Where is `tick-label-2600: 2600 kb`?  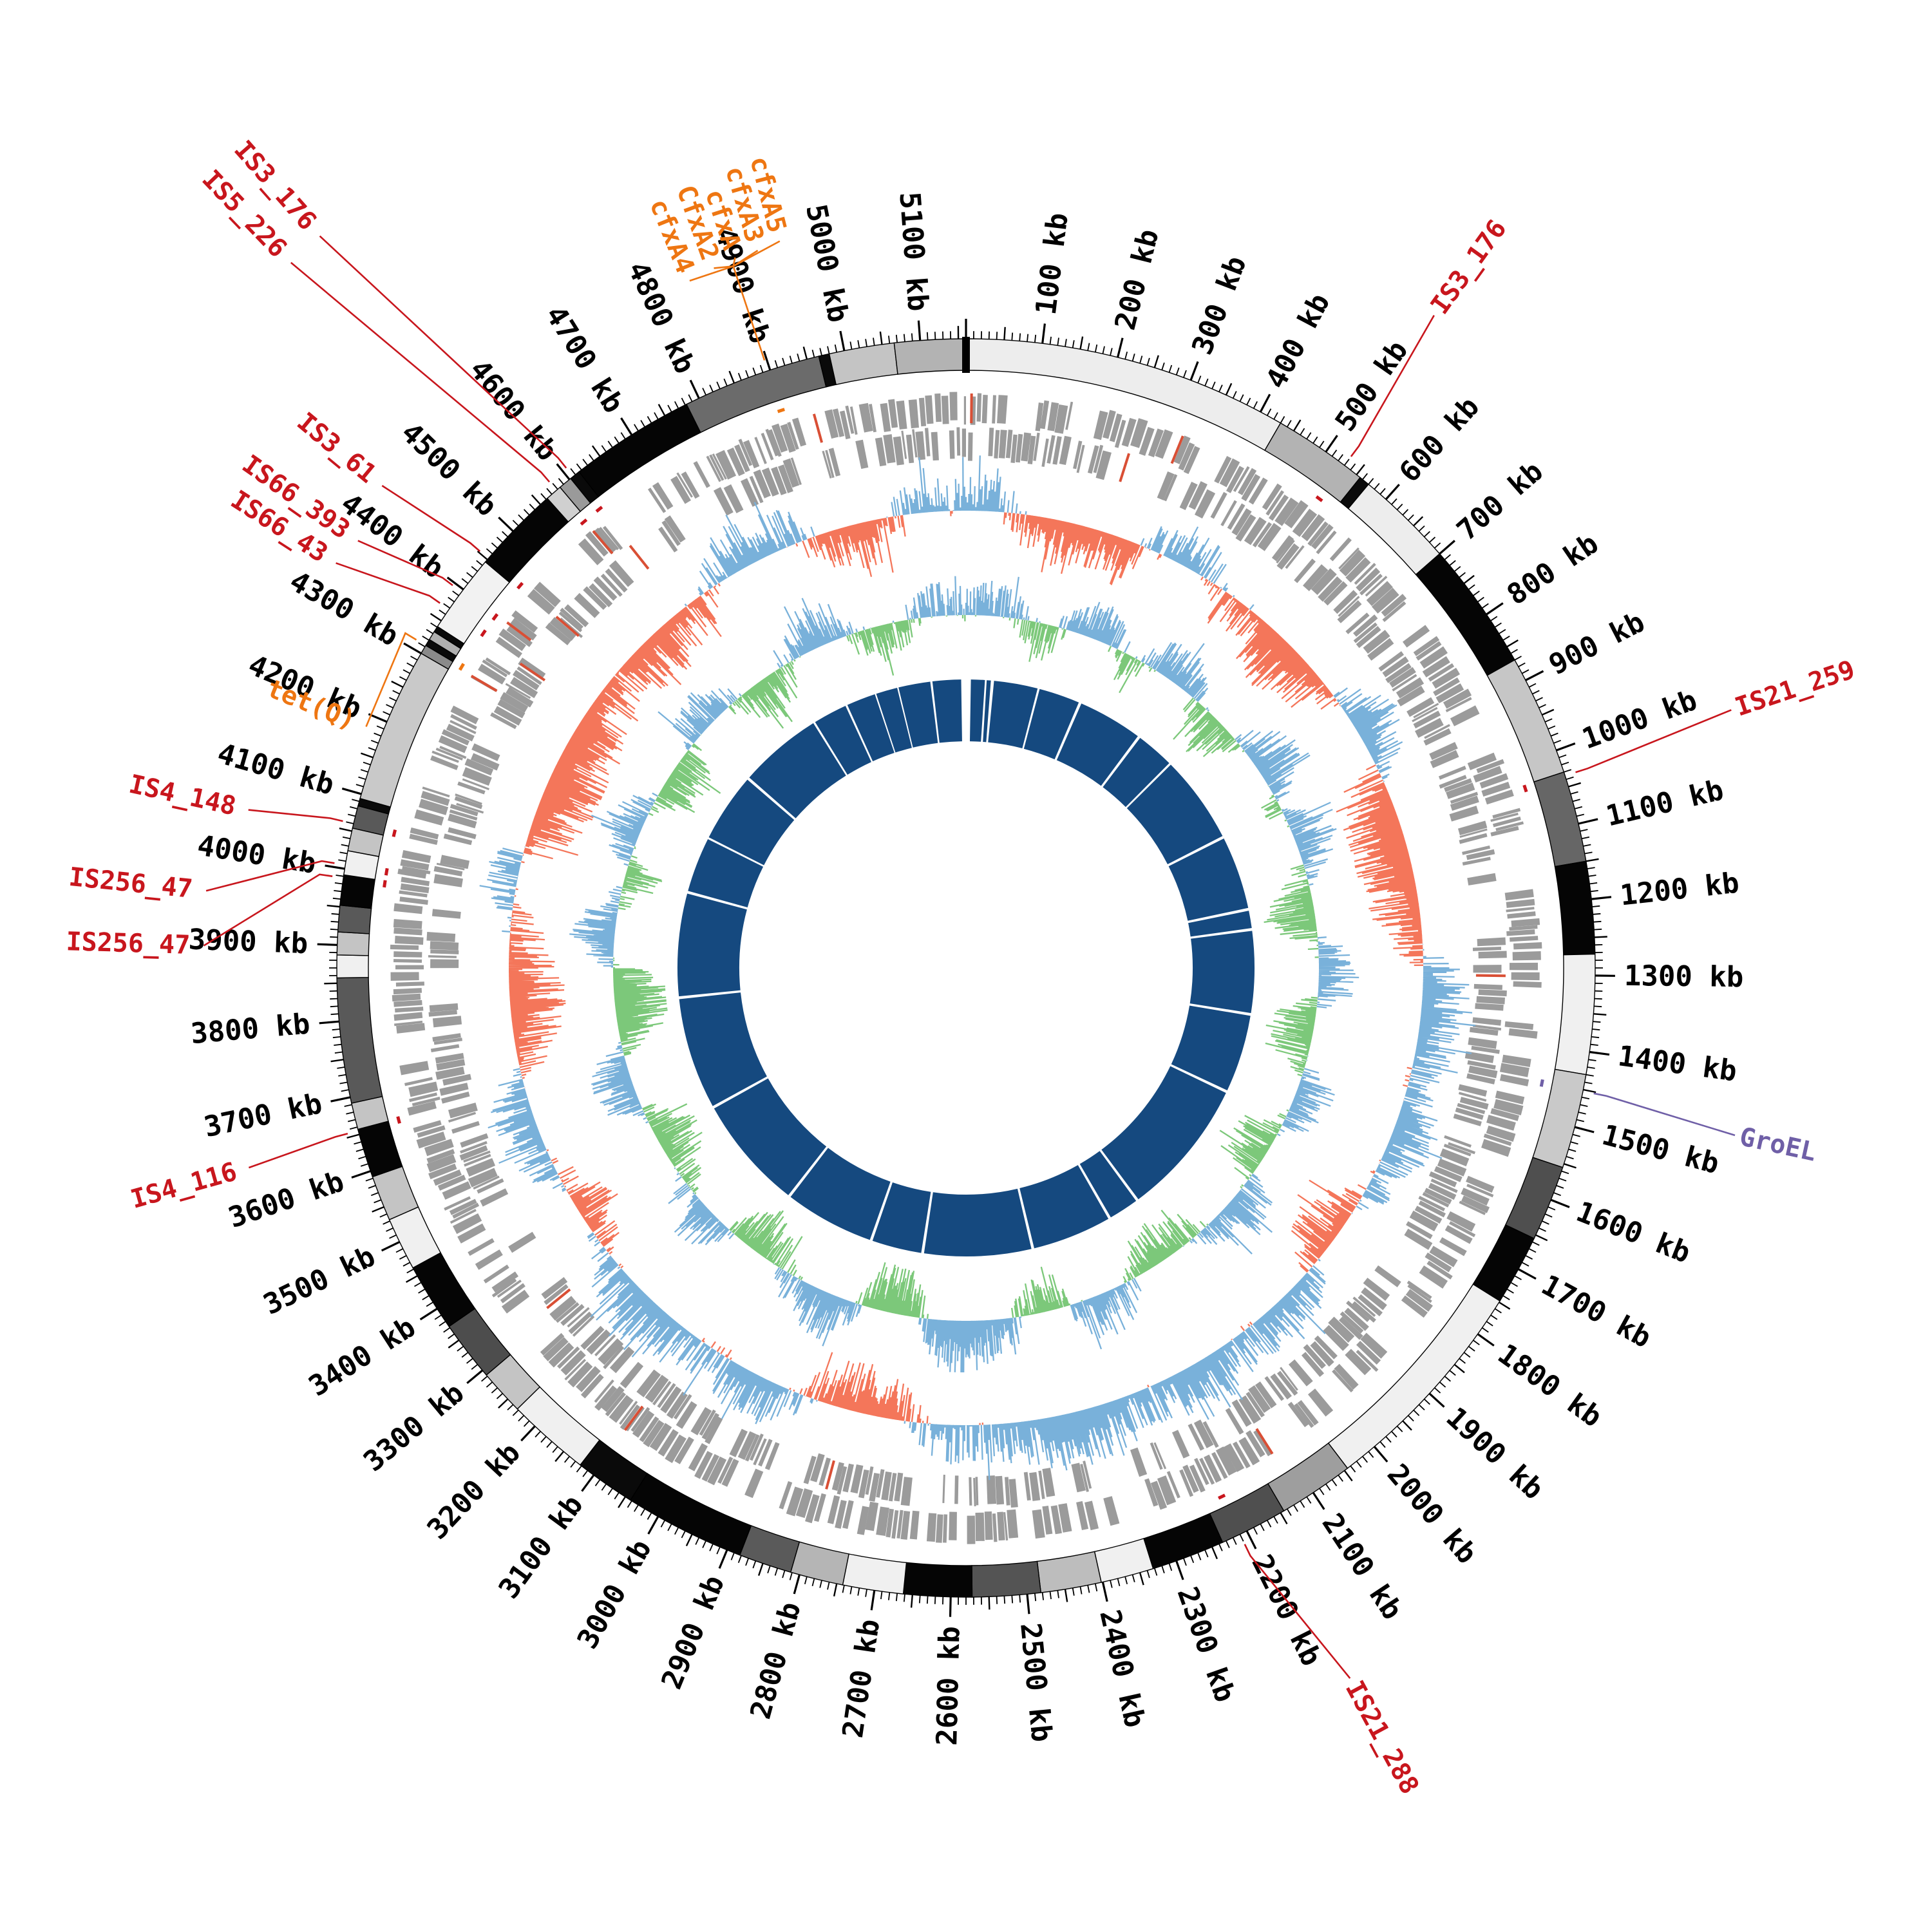
tick-label-2600: 2600 kb is located at coordinates (949, 1686).